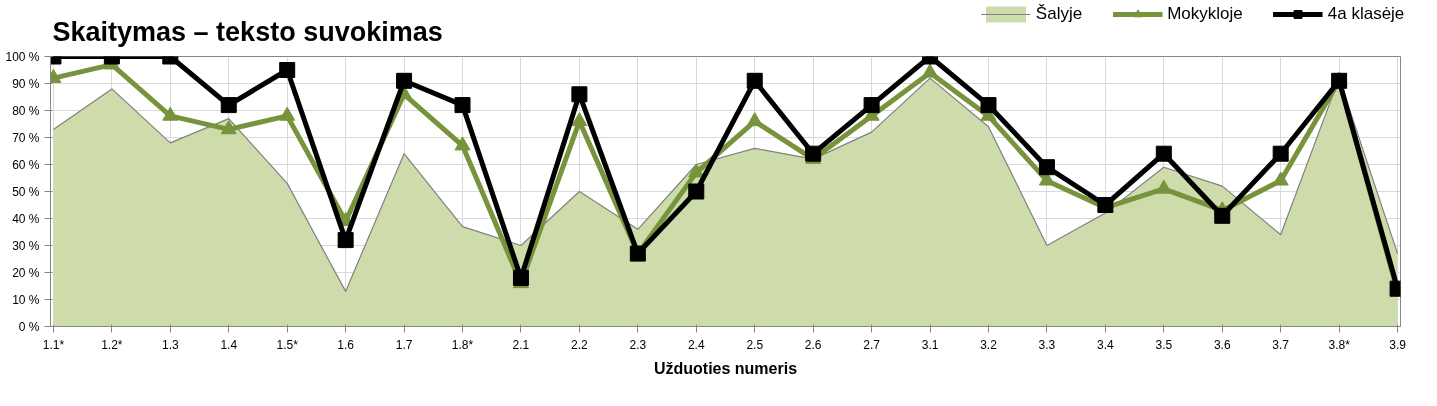 The height and width of the screenshot is (406, 1437). Describe the element at coordinates (26, 164) in the screenshot. I see `y-tick-label: 60 %` at that location.